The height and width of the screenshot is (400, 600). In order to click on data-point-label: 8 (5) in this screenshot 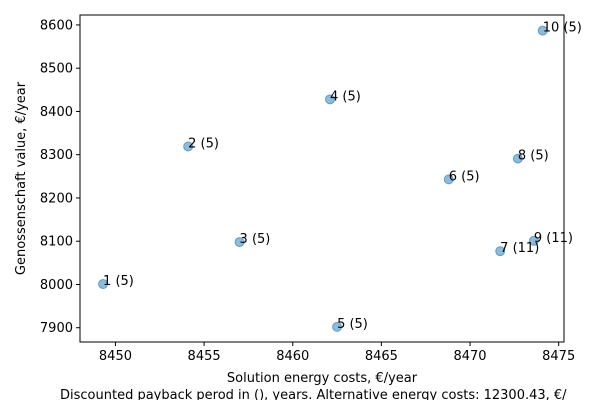, I will do `click(533, 156)`.